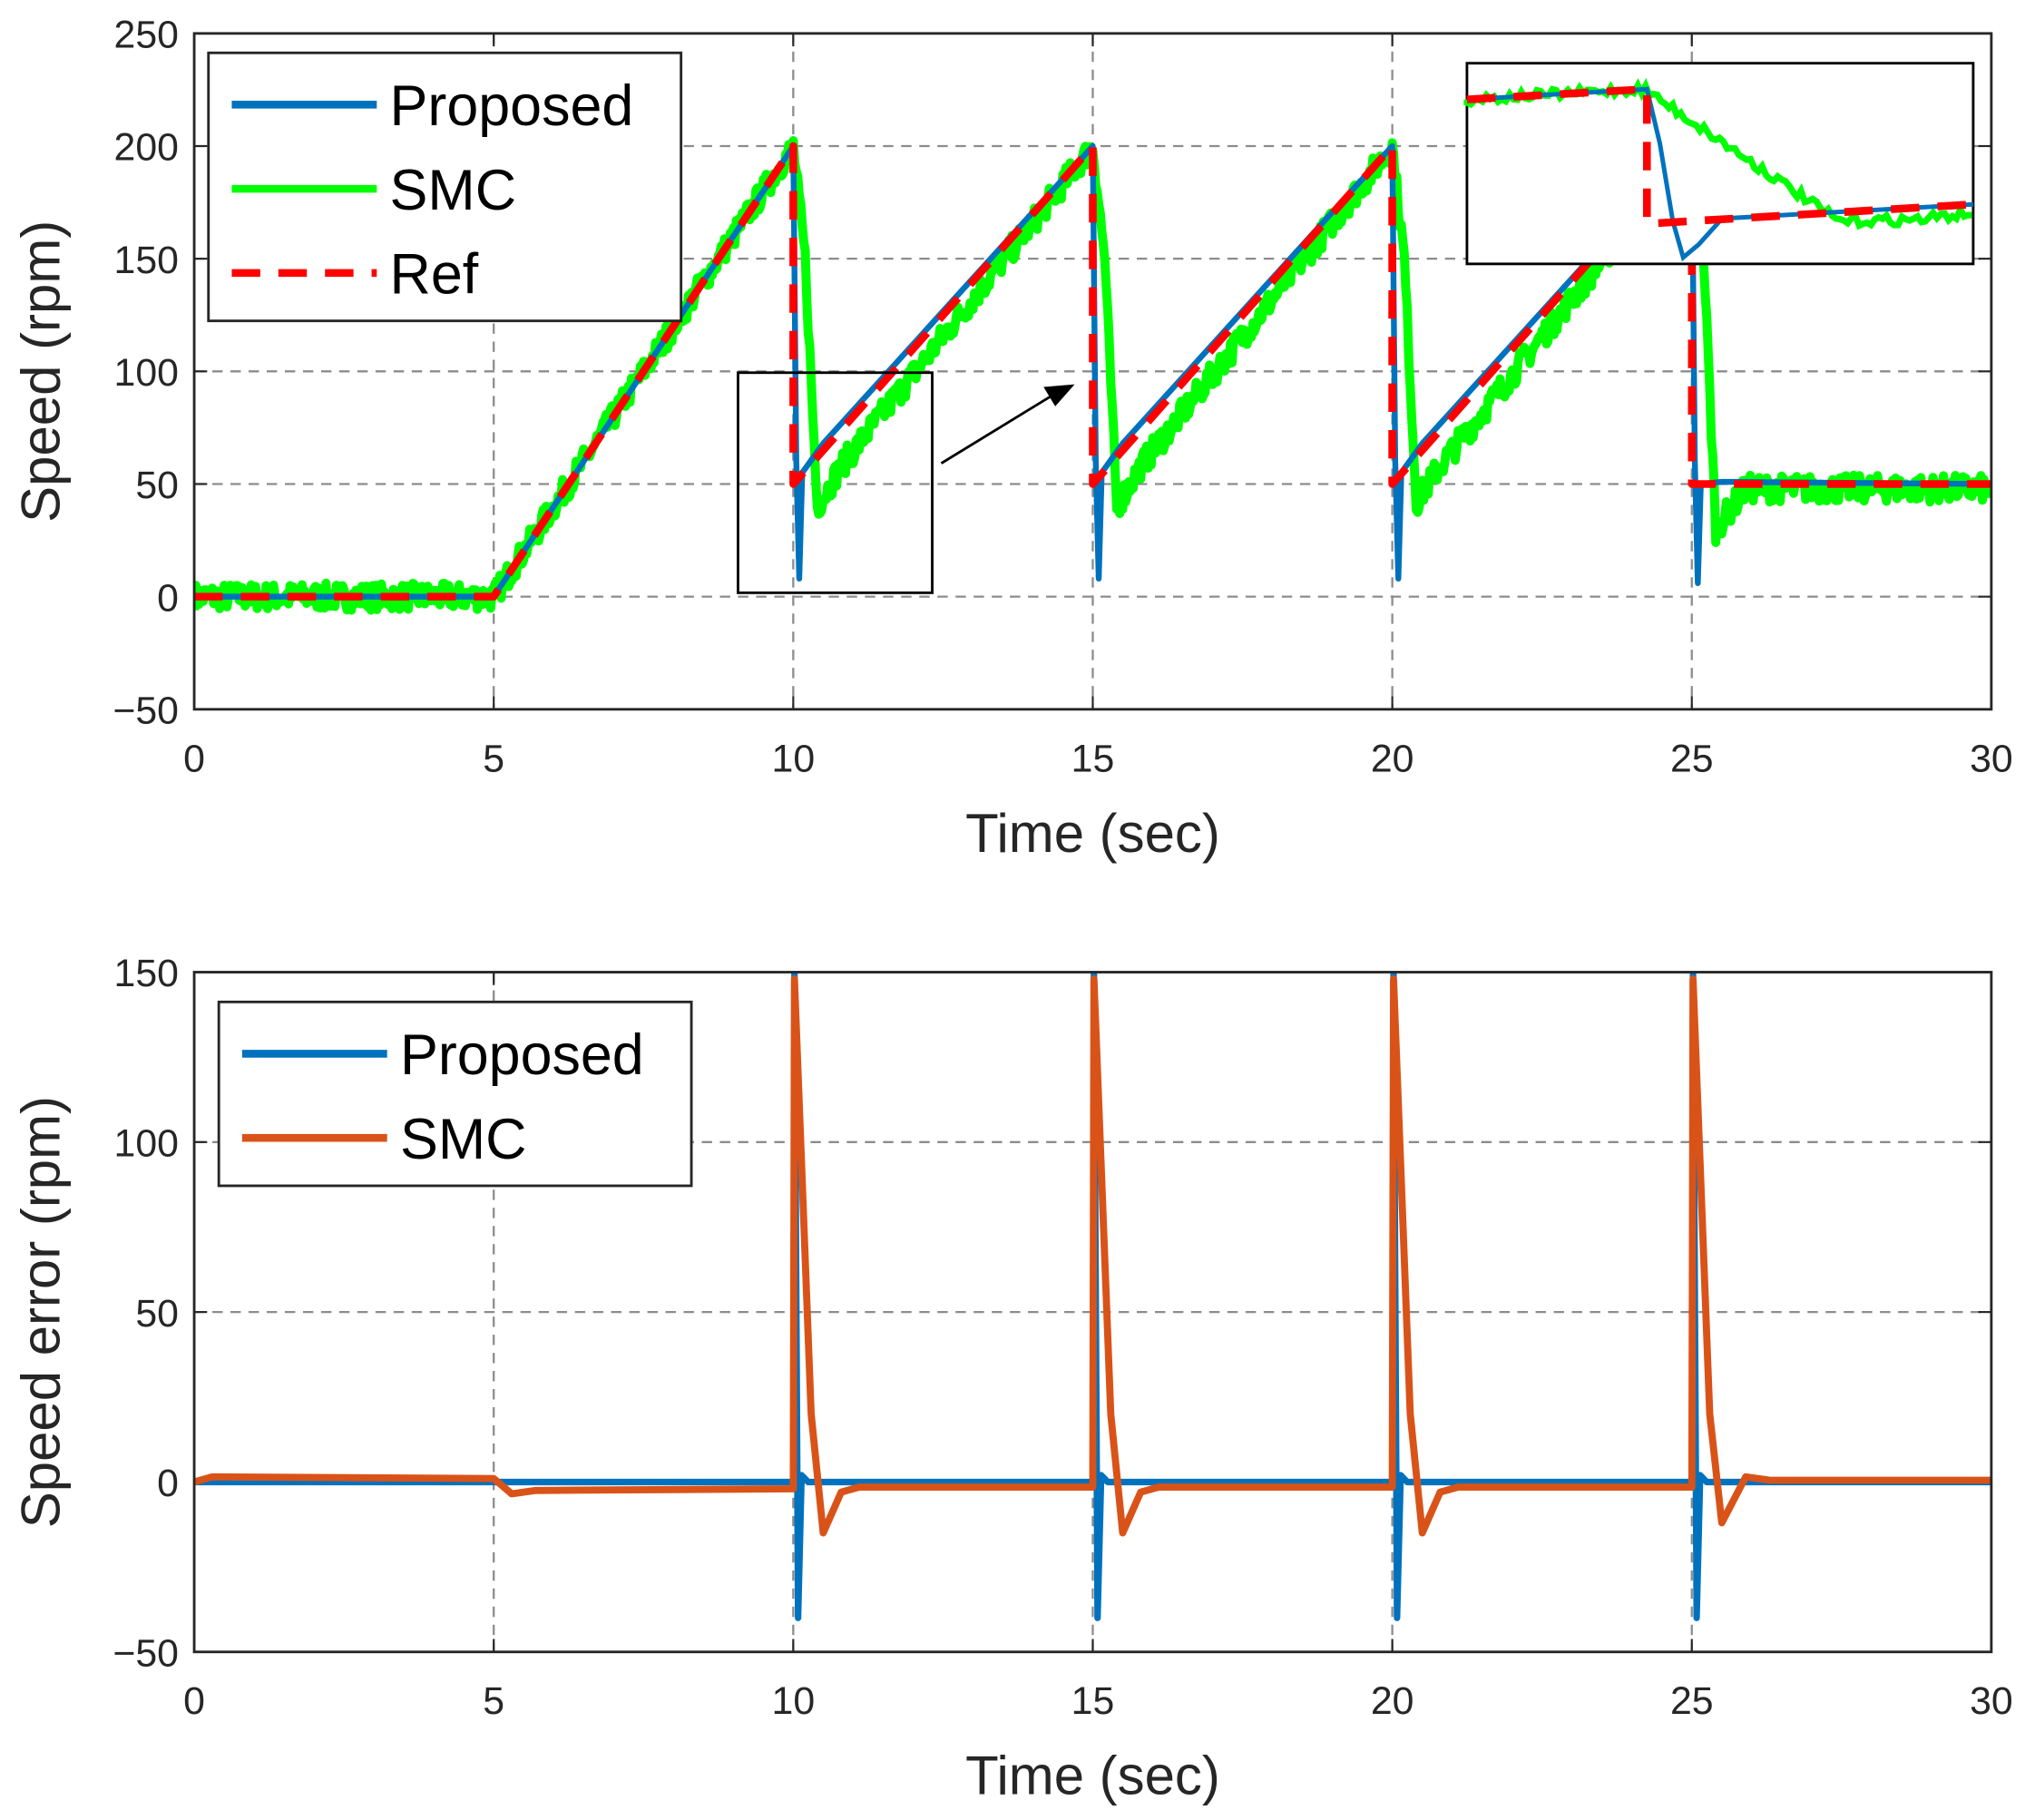 This screenshot has height=1820, width=2025. Describe the element at coordinates (996, 430) in the screenshot. I see `zoom-arrow-line` at that location.